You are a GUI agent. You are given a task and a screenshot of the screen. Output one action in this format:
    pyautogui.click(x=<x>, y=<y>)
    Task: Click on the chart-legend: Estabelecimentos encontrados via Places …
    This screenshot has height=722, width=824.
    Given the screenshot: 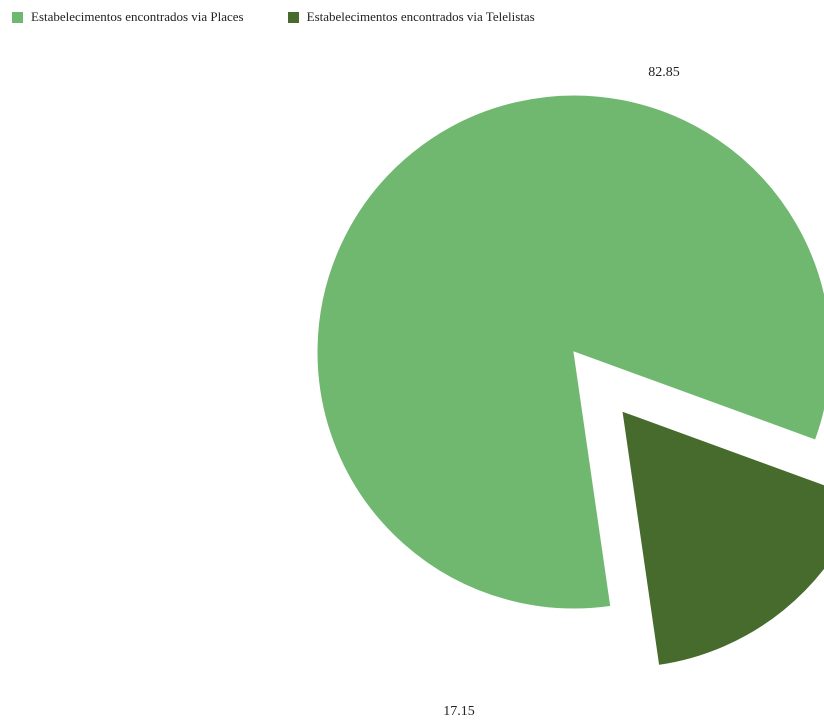 What is the action you would take?
    pyautogui.click(x=295, y=17)
    